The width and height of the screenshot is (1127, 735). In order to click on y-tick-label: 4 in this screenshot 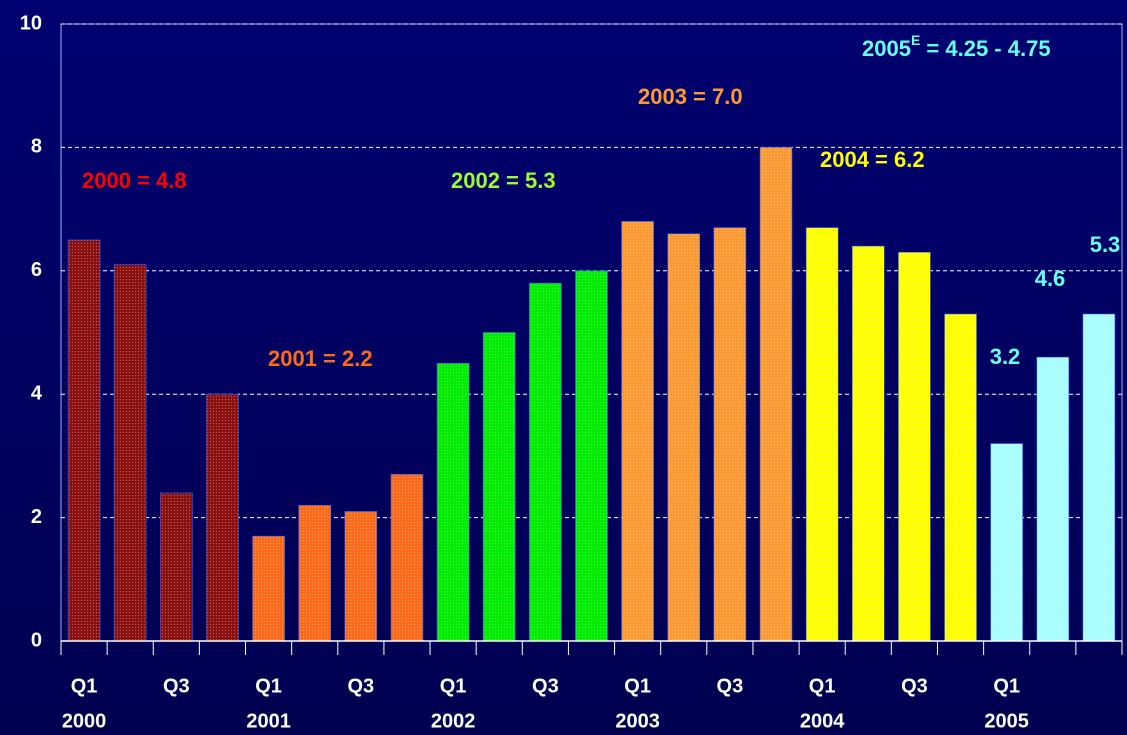, I will do `click(37, 393)`.